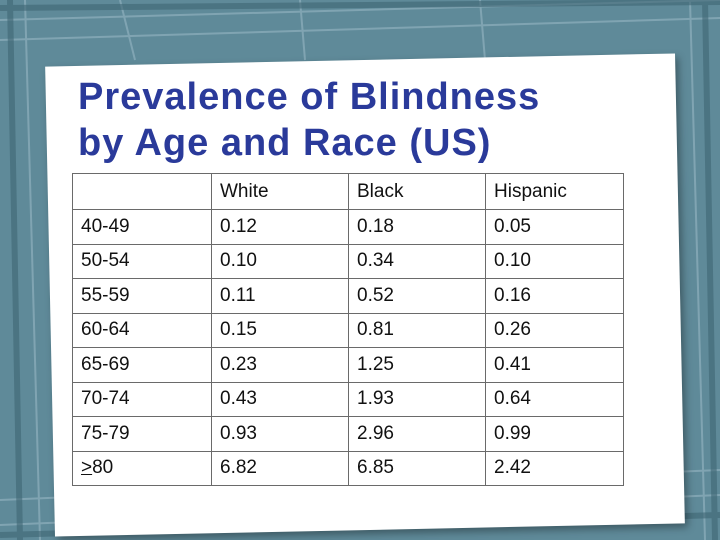  I want to click on table-row: 55-59 0.11 0.52 0.16, so click(348, 296).